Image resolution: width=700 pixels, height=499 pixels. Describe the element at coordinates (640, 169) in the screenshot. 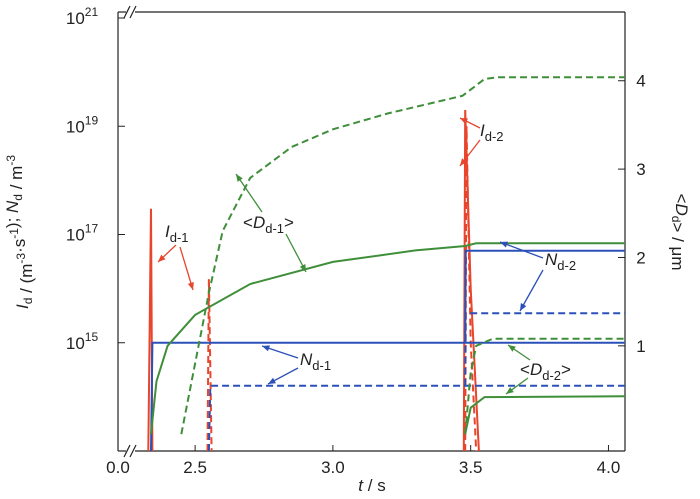

I see `y2-tick-label: 3` at that location.